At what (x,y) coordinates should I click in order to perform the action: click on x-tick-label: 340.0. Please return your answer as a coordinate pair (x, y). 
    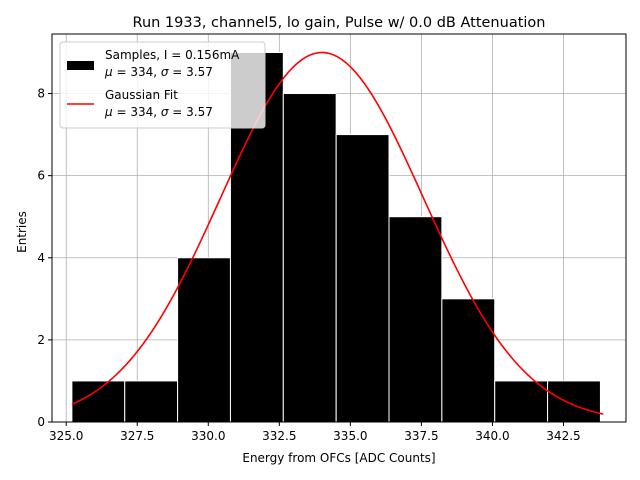
    Looking at the image, I should click on (492, 436).